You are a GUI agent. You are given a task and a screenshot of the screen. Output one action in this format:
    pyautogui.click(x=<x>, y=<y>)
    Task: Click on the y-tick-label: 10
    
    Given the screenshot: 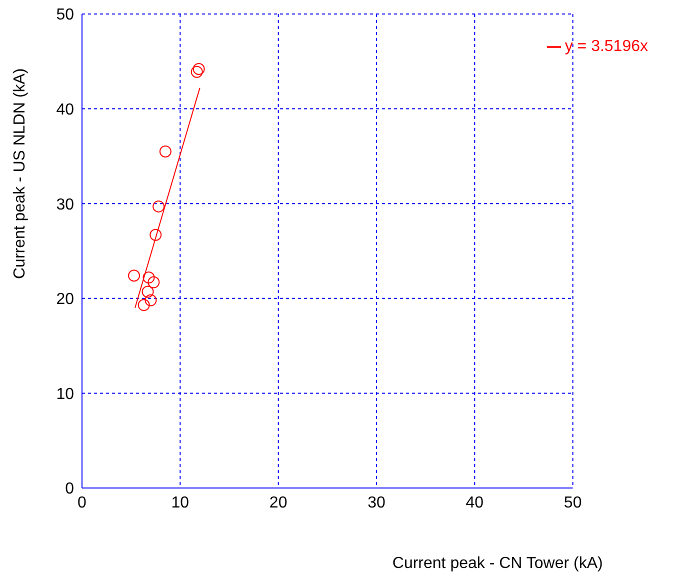 What is the action you would take?
    pyautogui.click(x=65, y=394)
    